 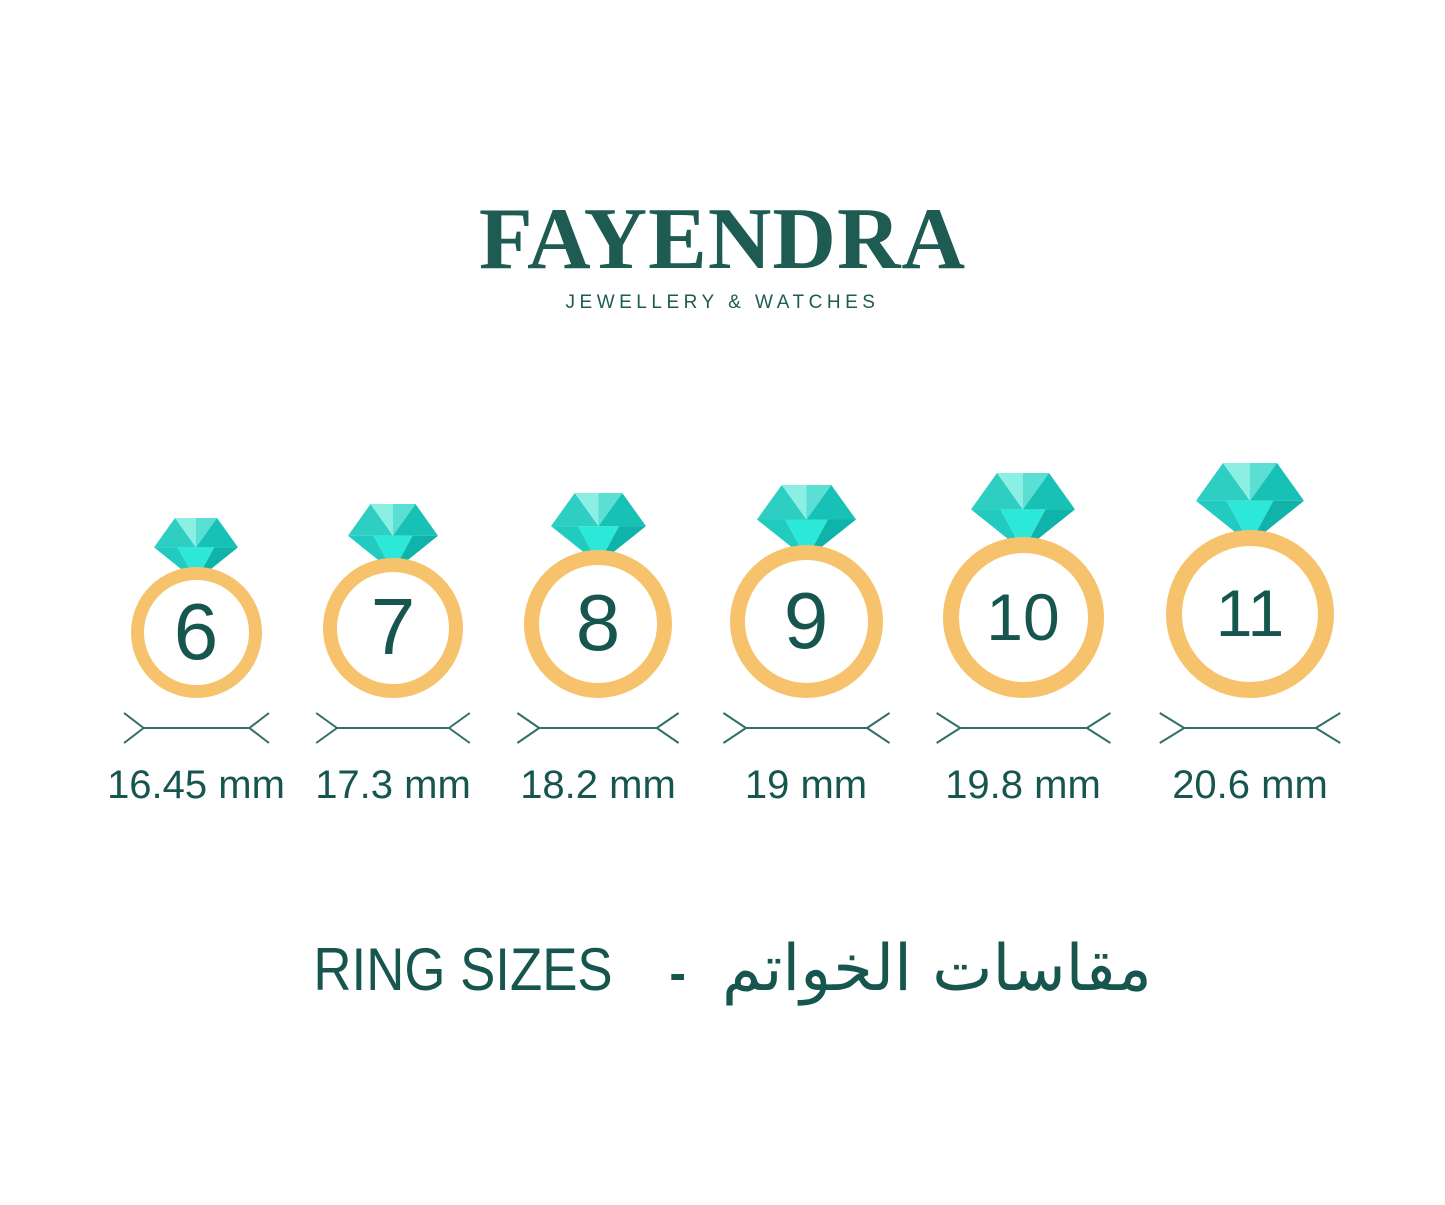 I want to click on ring-band: 6, so click(x=196, y=632).